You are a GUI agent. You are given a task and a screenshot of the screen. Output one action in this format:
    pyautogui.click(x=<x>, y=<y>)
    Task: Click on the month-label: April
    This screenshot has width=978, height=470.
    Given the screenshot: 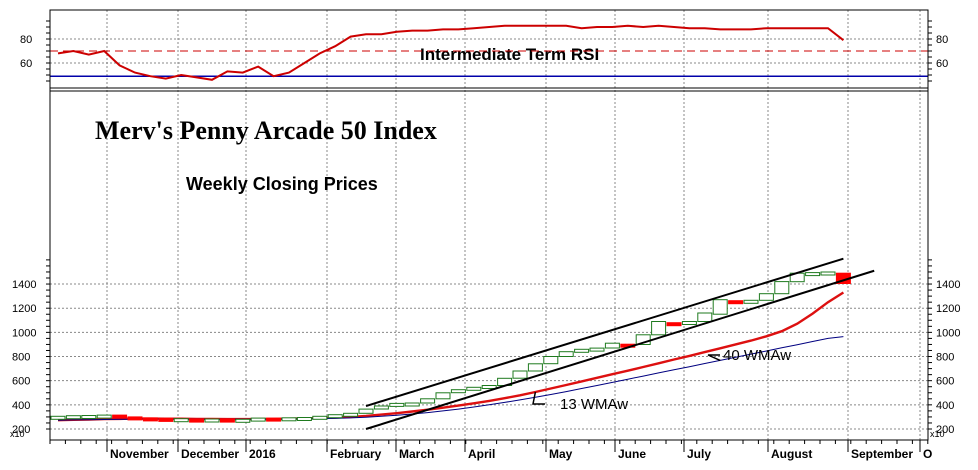 What is the action you would take?
    pyautogui.click(x=481, y=454)
    